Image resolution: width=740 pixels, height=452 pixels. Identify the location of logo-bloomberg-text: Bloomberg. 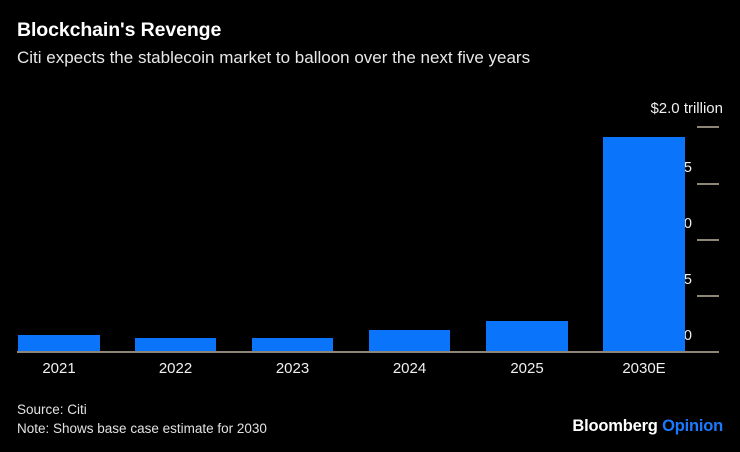
(617, 426).